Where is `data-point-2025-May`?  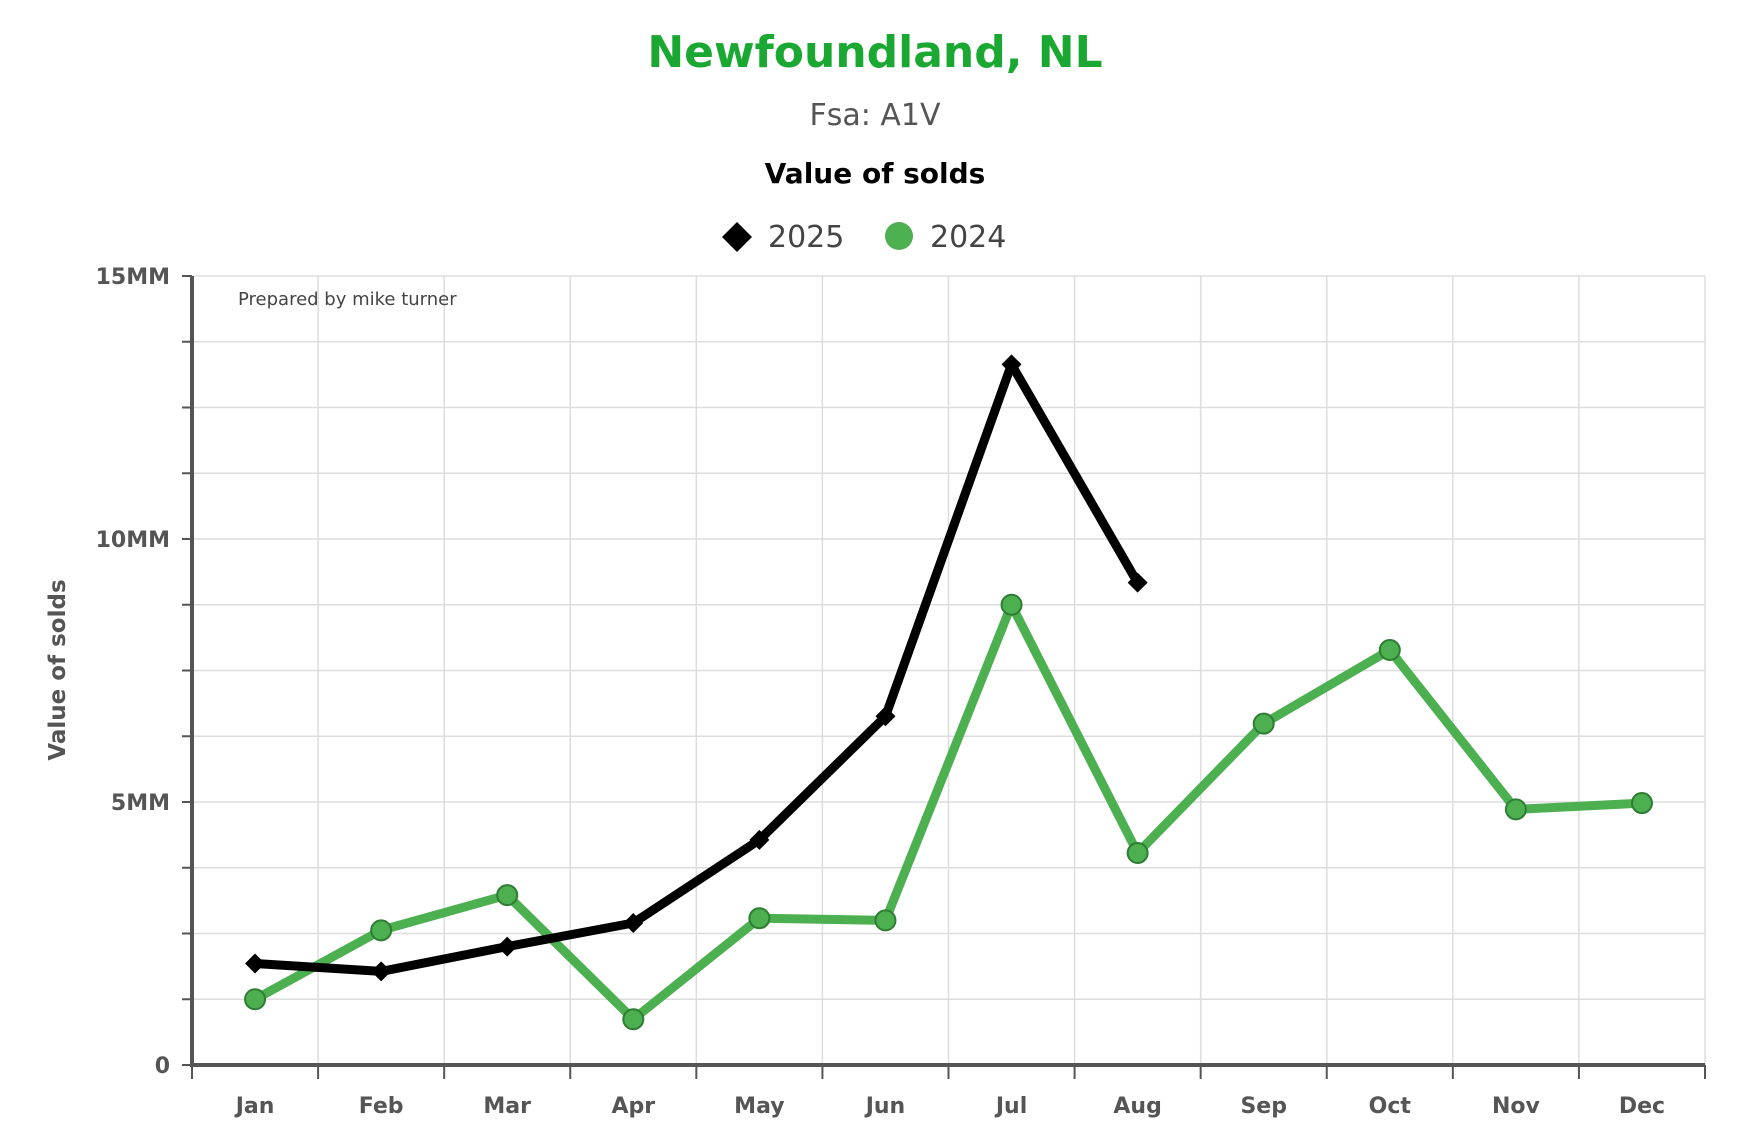 data-point-2025-May is located at coordinates (759, 839).